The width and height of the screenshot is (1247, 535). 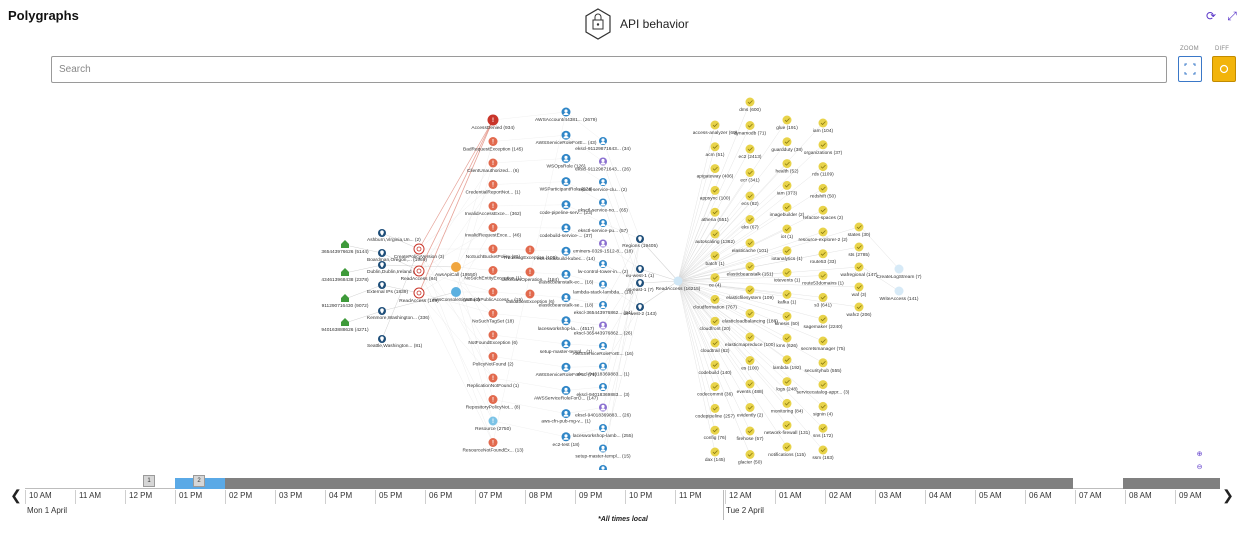 What do you see at coordinates (1211, 16) in the screenshot?
I see `refresh-icon: ⟳` at bounding box center [1211, 16].